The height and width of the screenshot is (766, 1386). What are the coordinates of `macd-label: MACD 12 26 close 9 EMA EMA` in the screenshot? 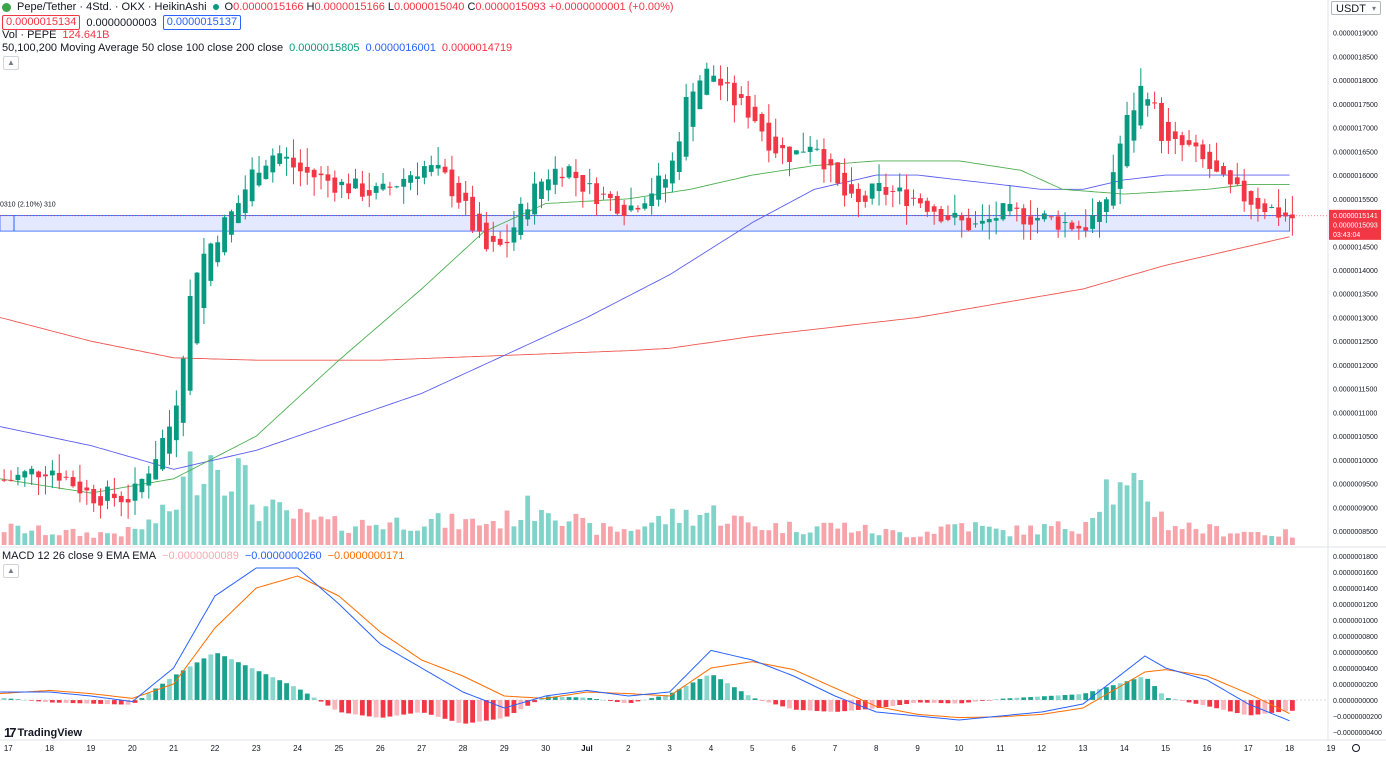 It's located at (79, 556).